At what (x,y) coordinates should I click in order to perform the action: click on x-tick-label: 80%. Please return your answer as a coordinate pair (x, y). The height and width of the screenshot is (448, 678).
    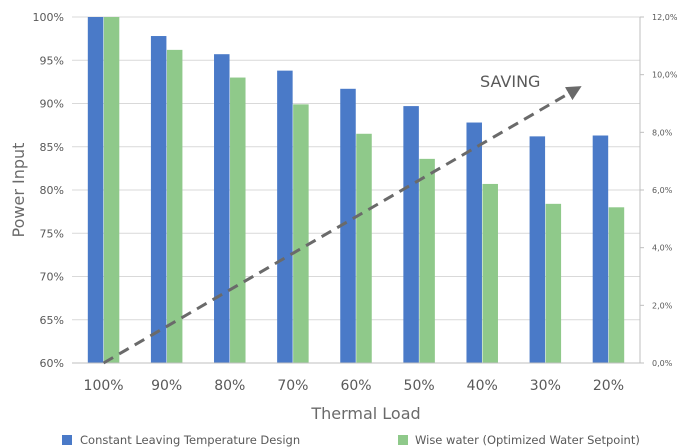
    Looking at the image, I should click on (229, 386).